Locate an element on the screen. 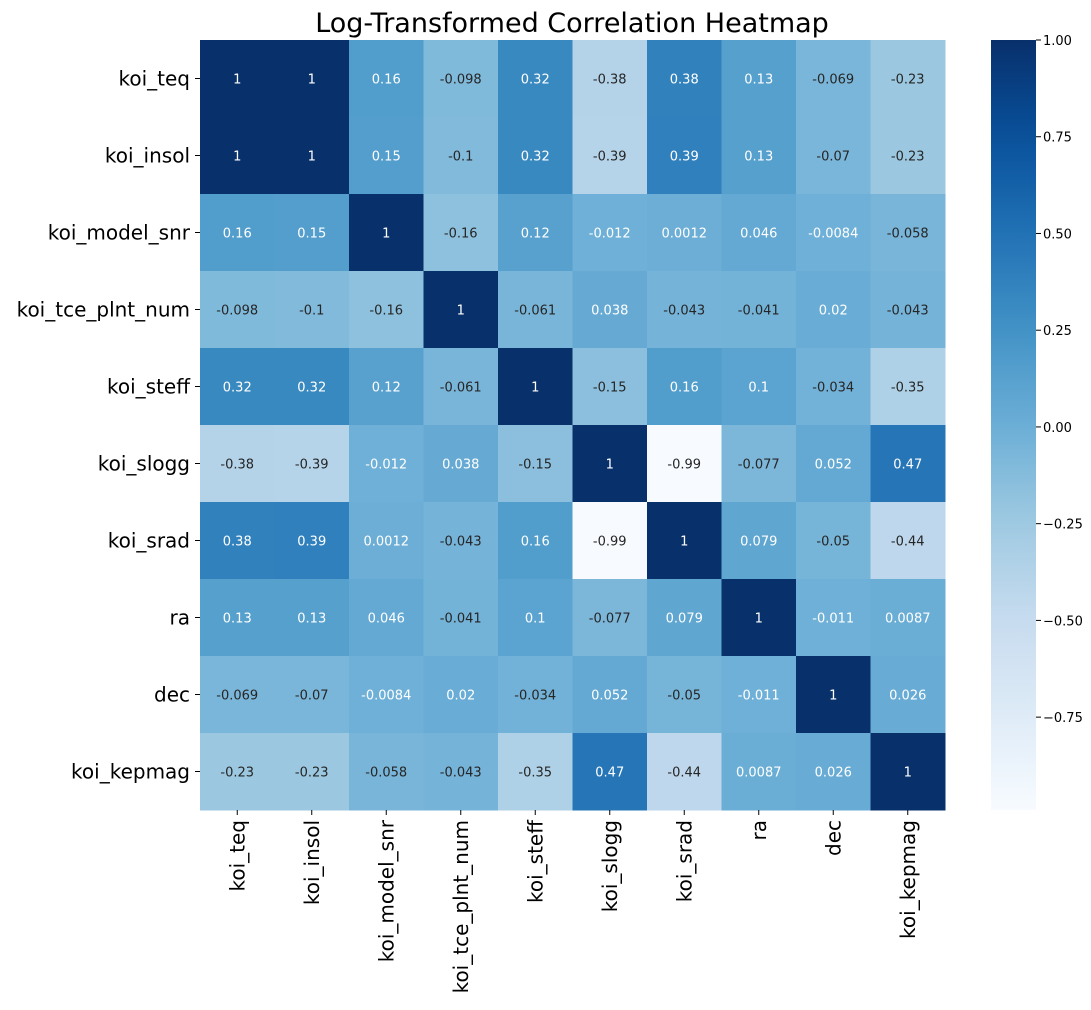 The width and height of the screenshot is (1091, 1010). cell-value-label: 0.052 is located at coordinates (609, 696).